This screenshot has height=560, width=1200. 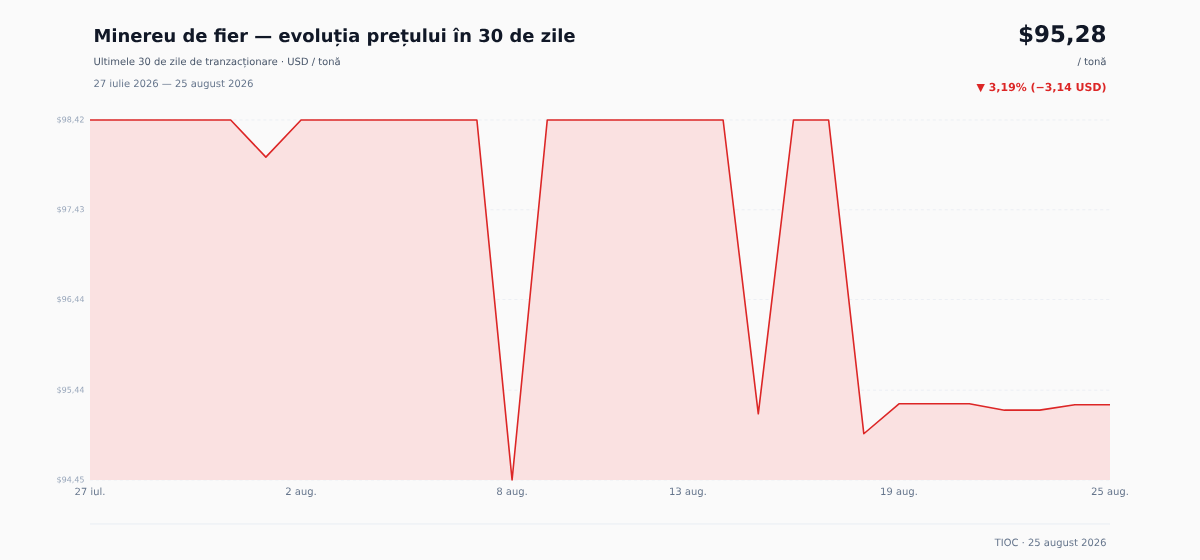 What do you see at coordinates (90, 491) in the screenshot?
I see `x-tick-label: 27 iul.` at bounding box center [90, 491].